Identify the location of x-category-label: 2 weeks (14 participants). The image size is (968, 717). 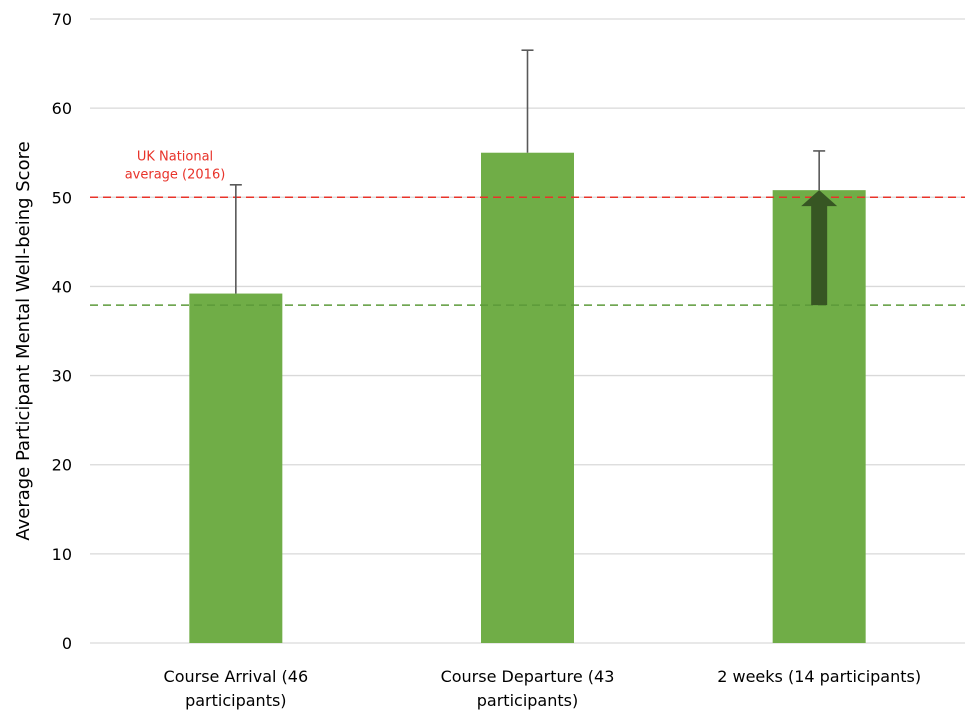
(819, 676).